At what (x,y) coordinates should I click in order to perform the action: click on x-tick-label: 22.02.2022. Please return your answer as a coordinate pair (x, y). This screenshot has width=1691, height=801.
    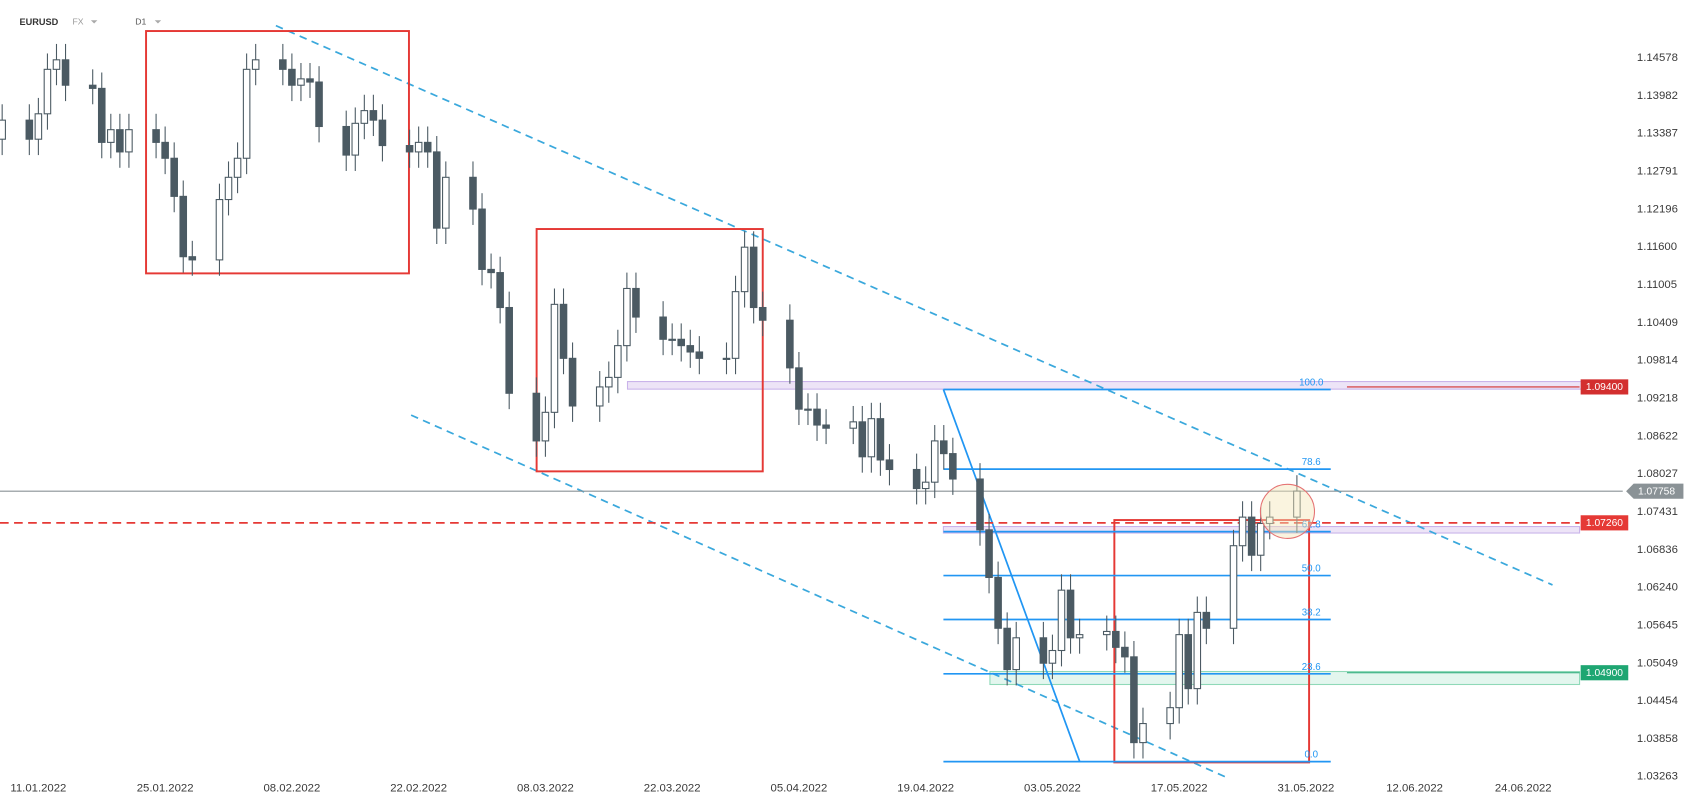
    Looking at the image, I should click on (418, 788).